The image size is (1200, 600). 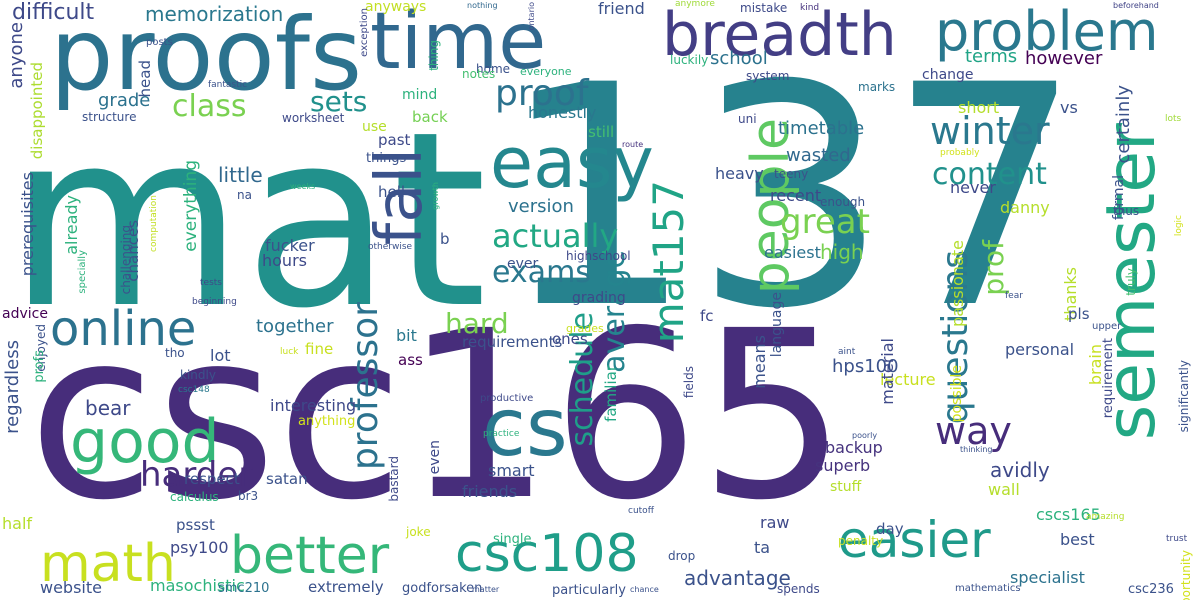 What do you see at coordinates (764, 8) in the screenshot?
I see `word-mistake: mistake` at bounding box center [764, 8].